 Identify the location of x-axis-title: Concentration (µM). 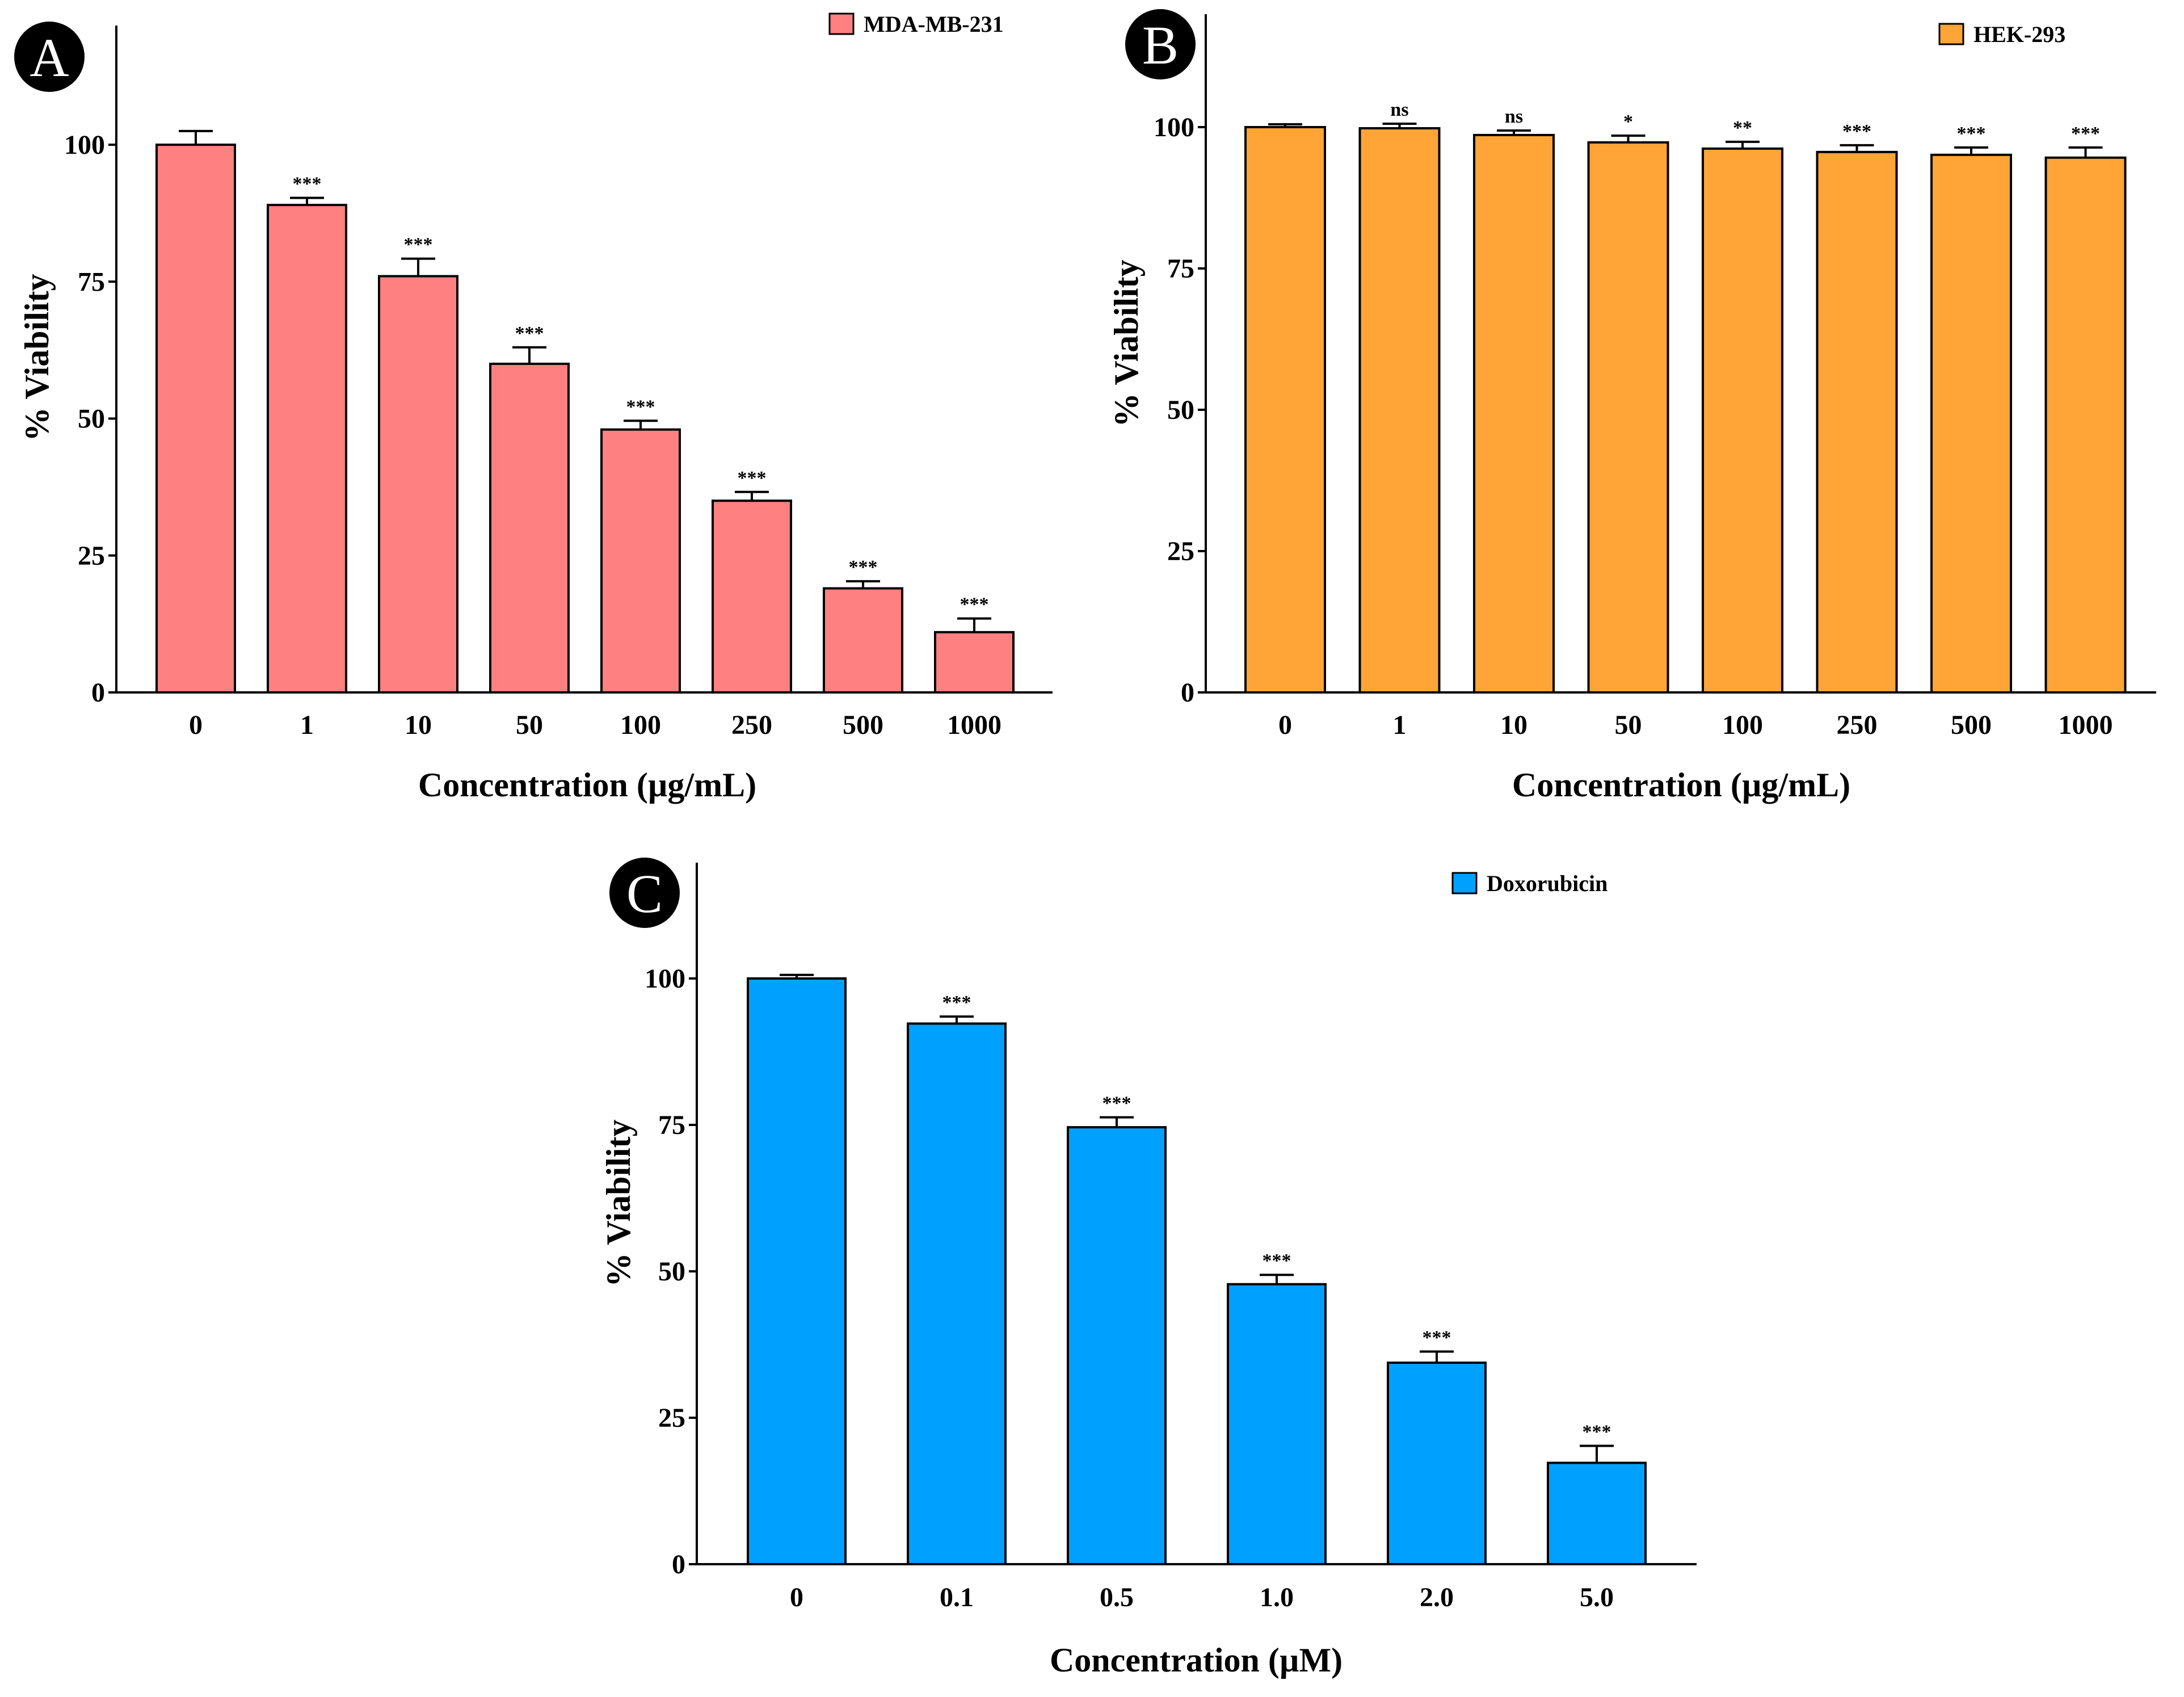
(1196, 1660).